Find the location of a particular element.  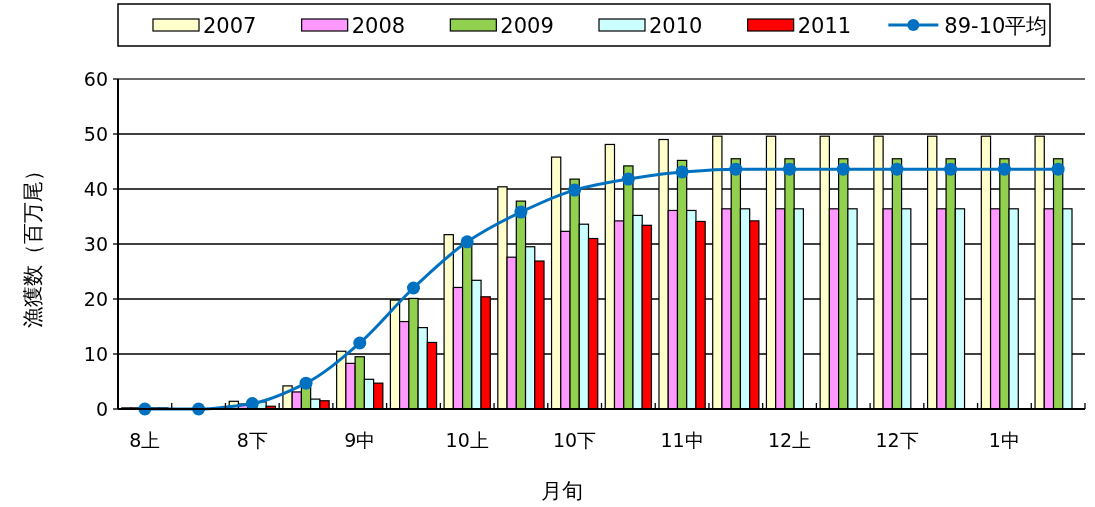

legend-label: 2008 is located at coordinates (378, 26).